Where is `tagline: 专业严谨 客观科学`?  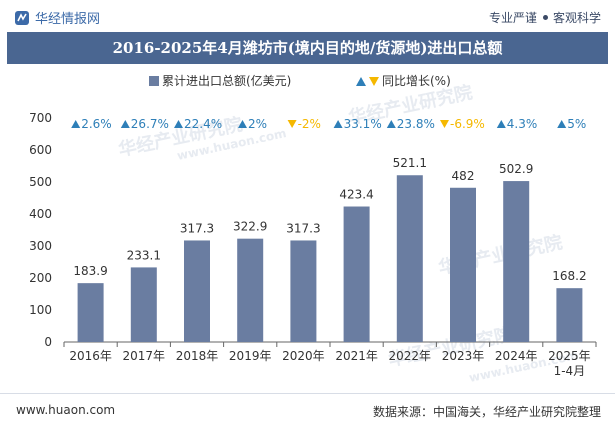
tagline: 专业严谨 客观科学 is located at coordinates (545, 17).